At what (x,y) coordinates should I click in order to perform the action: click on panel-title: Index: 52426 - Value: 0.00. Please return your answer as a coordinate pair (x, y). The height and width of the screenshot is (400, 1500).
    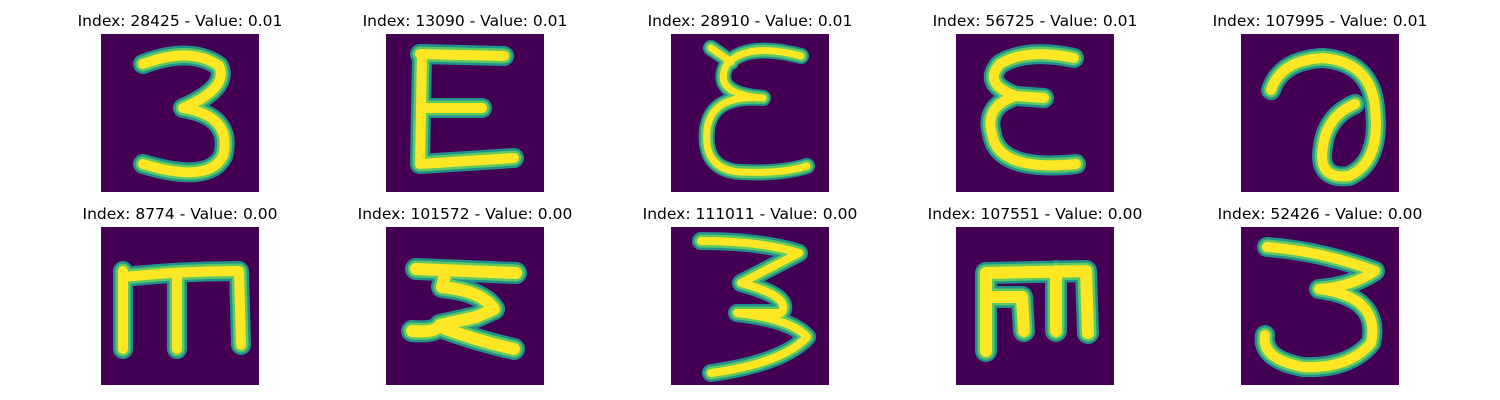
    Looking at the image, I should click on (1320, 214).